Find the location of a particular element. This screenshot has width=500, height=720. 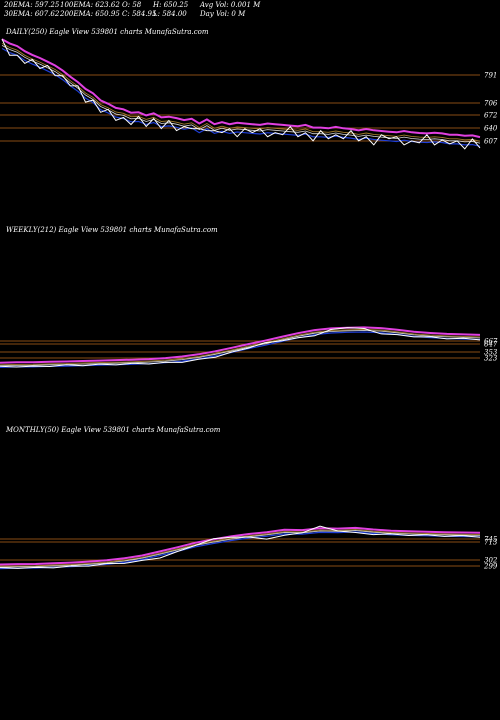

monthly-ema-mid-line is located at coordinates (240, 549).